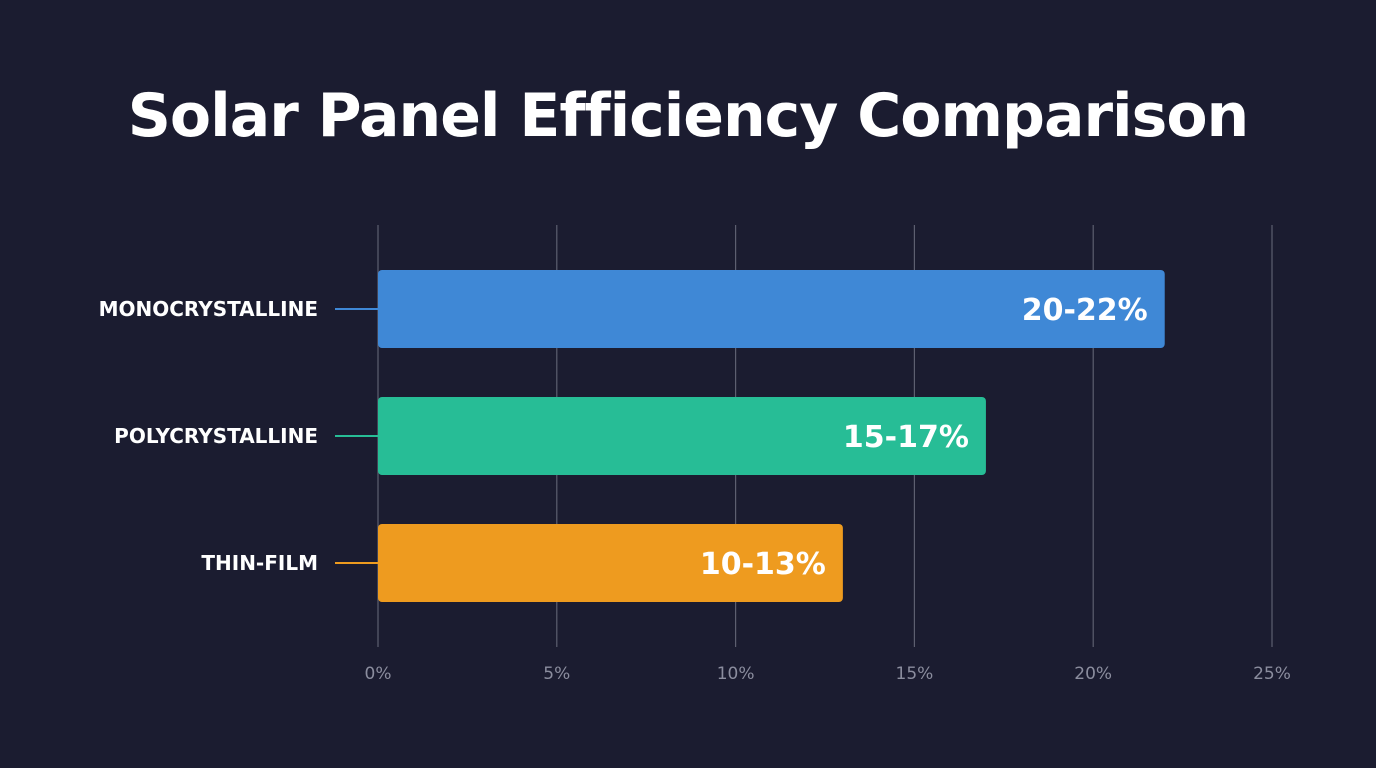 This screenshot has width=1376, height=768. I want to click on x-tick-label: 25%, so click(1272, 674).